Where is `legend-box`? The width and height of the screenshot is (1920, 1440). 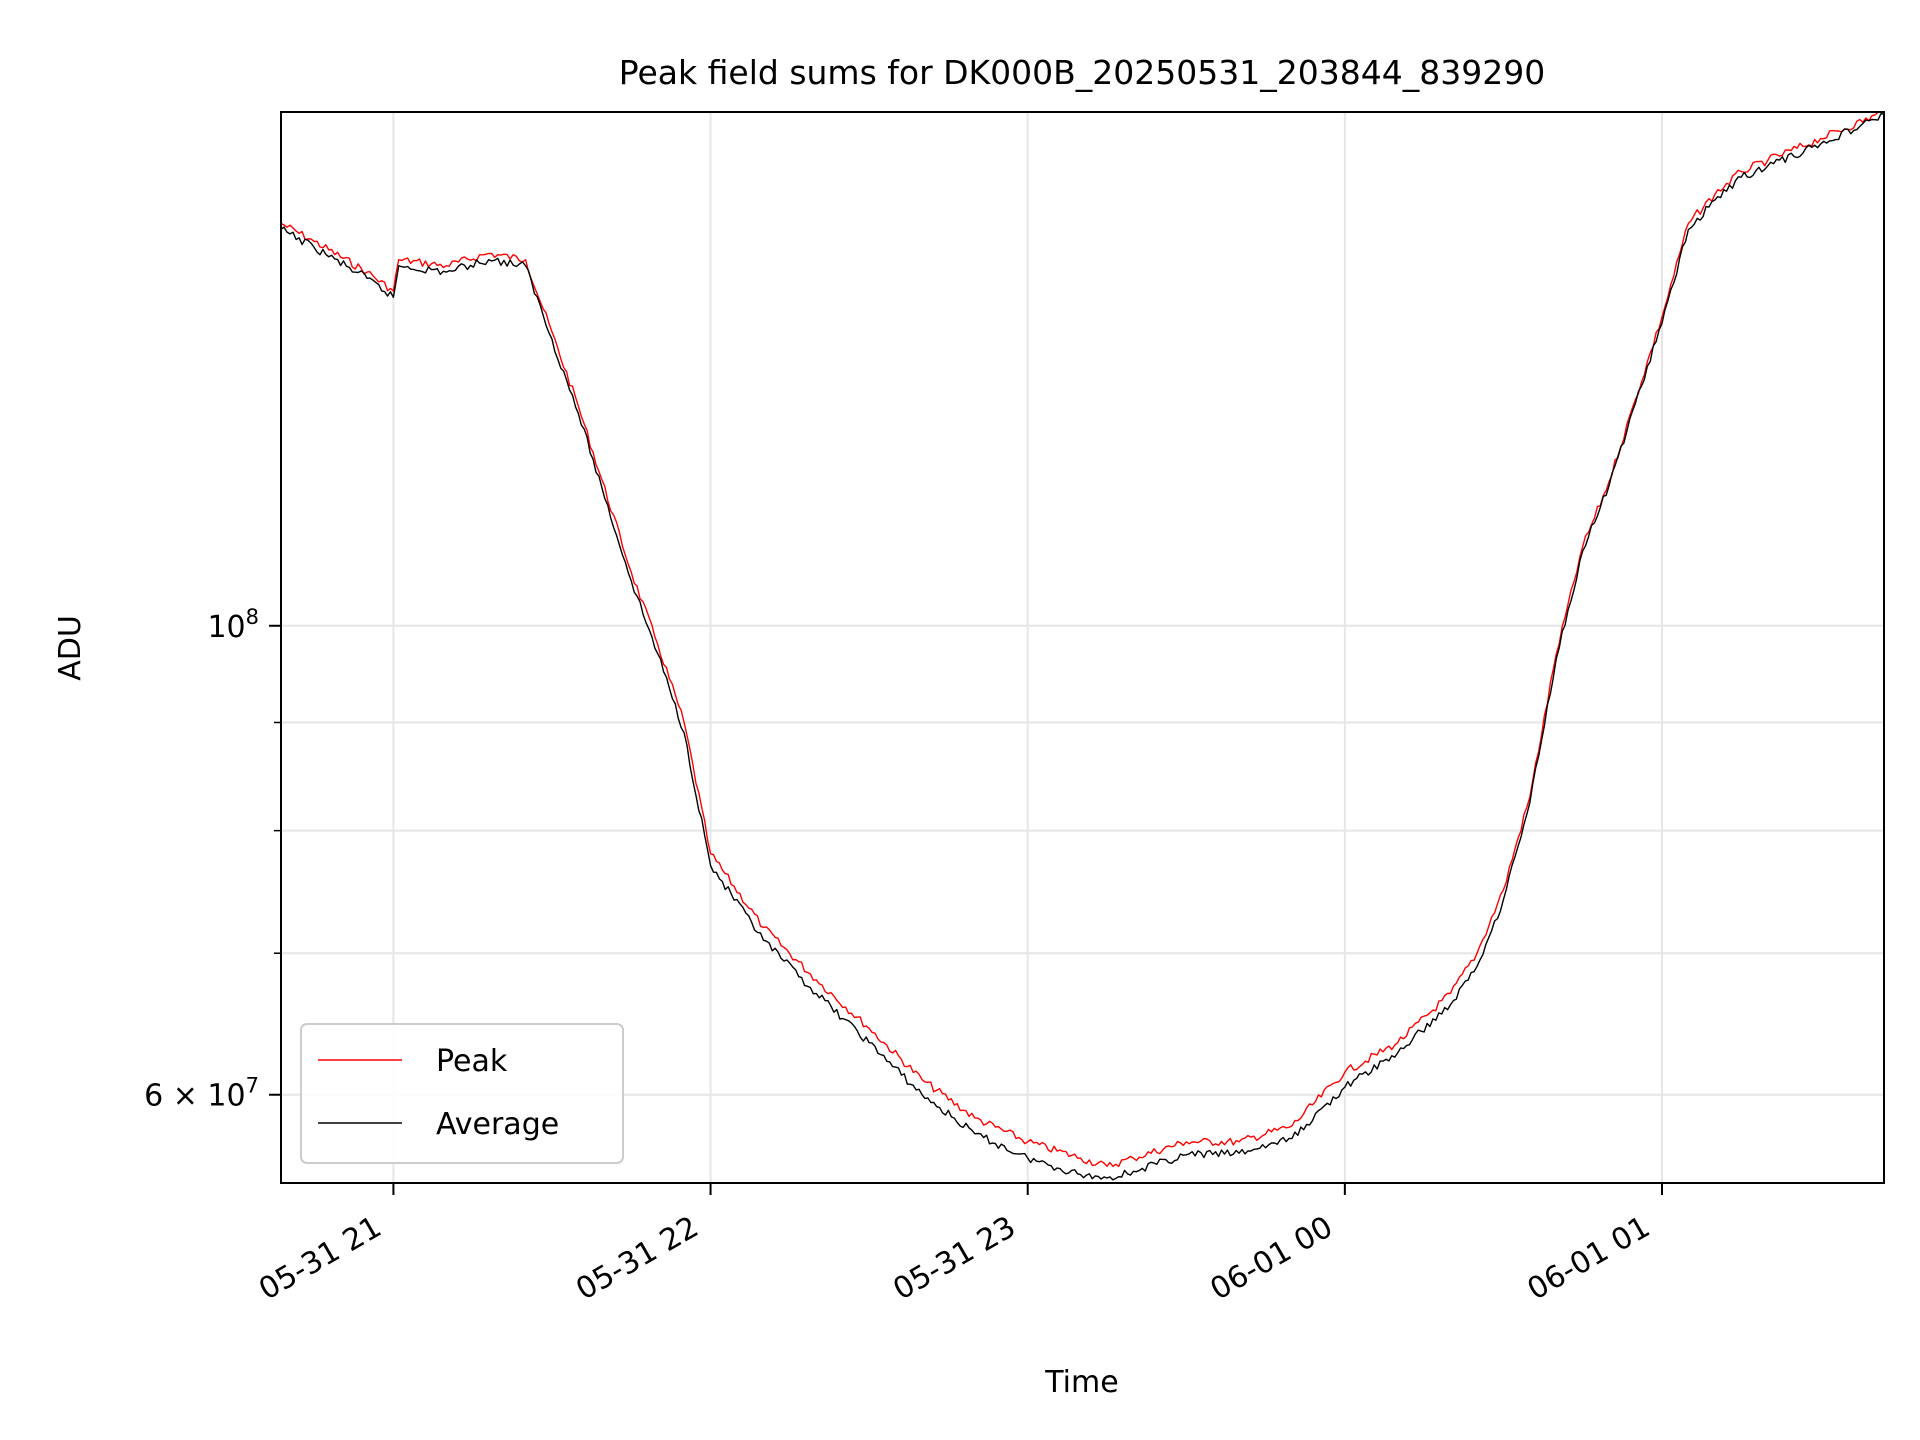 legend-box is located at coordinates (462, 1093).